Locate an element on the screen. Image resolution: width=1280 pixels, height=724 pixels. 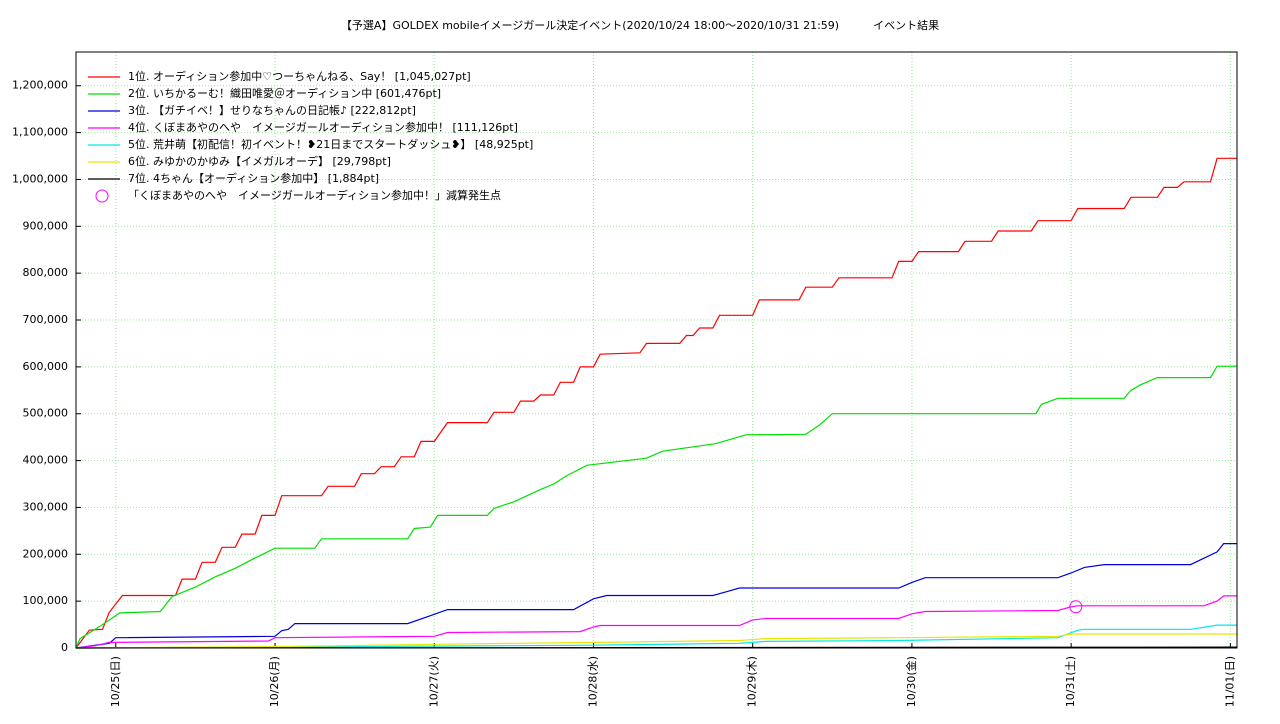
y-tick-label: 600,000 is located at coordinates (46, 366).